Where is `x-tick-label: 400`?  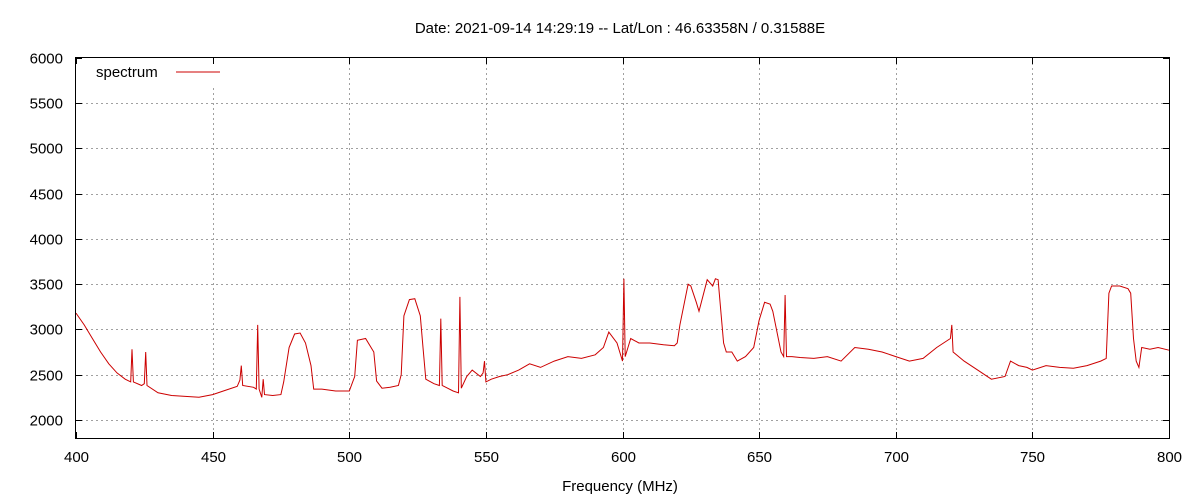 x-tick-label: 400 is located at coordinates (76, 457).